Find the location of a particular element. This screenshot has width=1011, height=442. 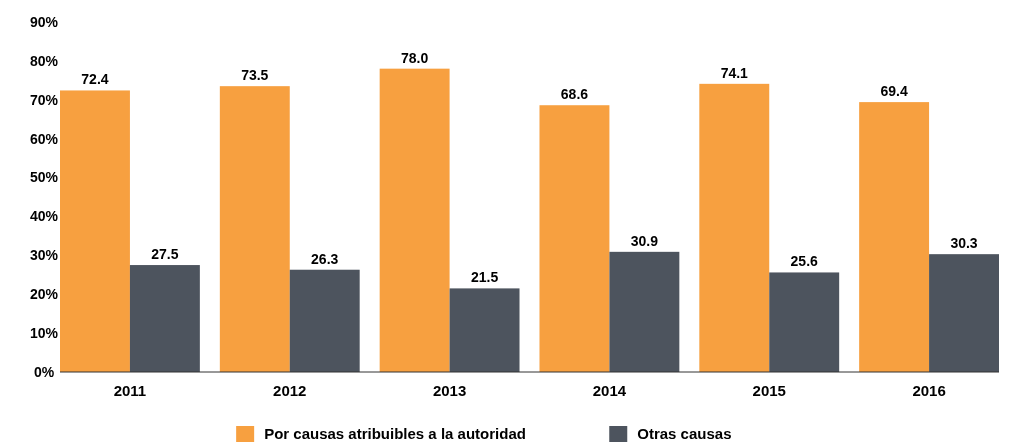

data-label: 30.3 is located at coordinates (964, 243).